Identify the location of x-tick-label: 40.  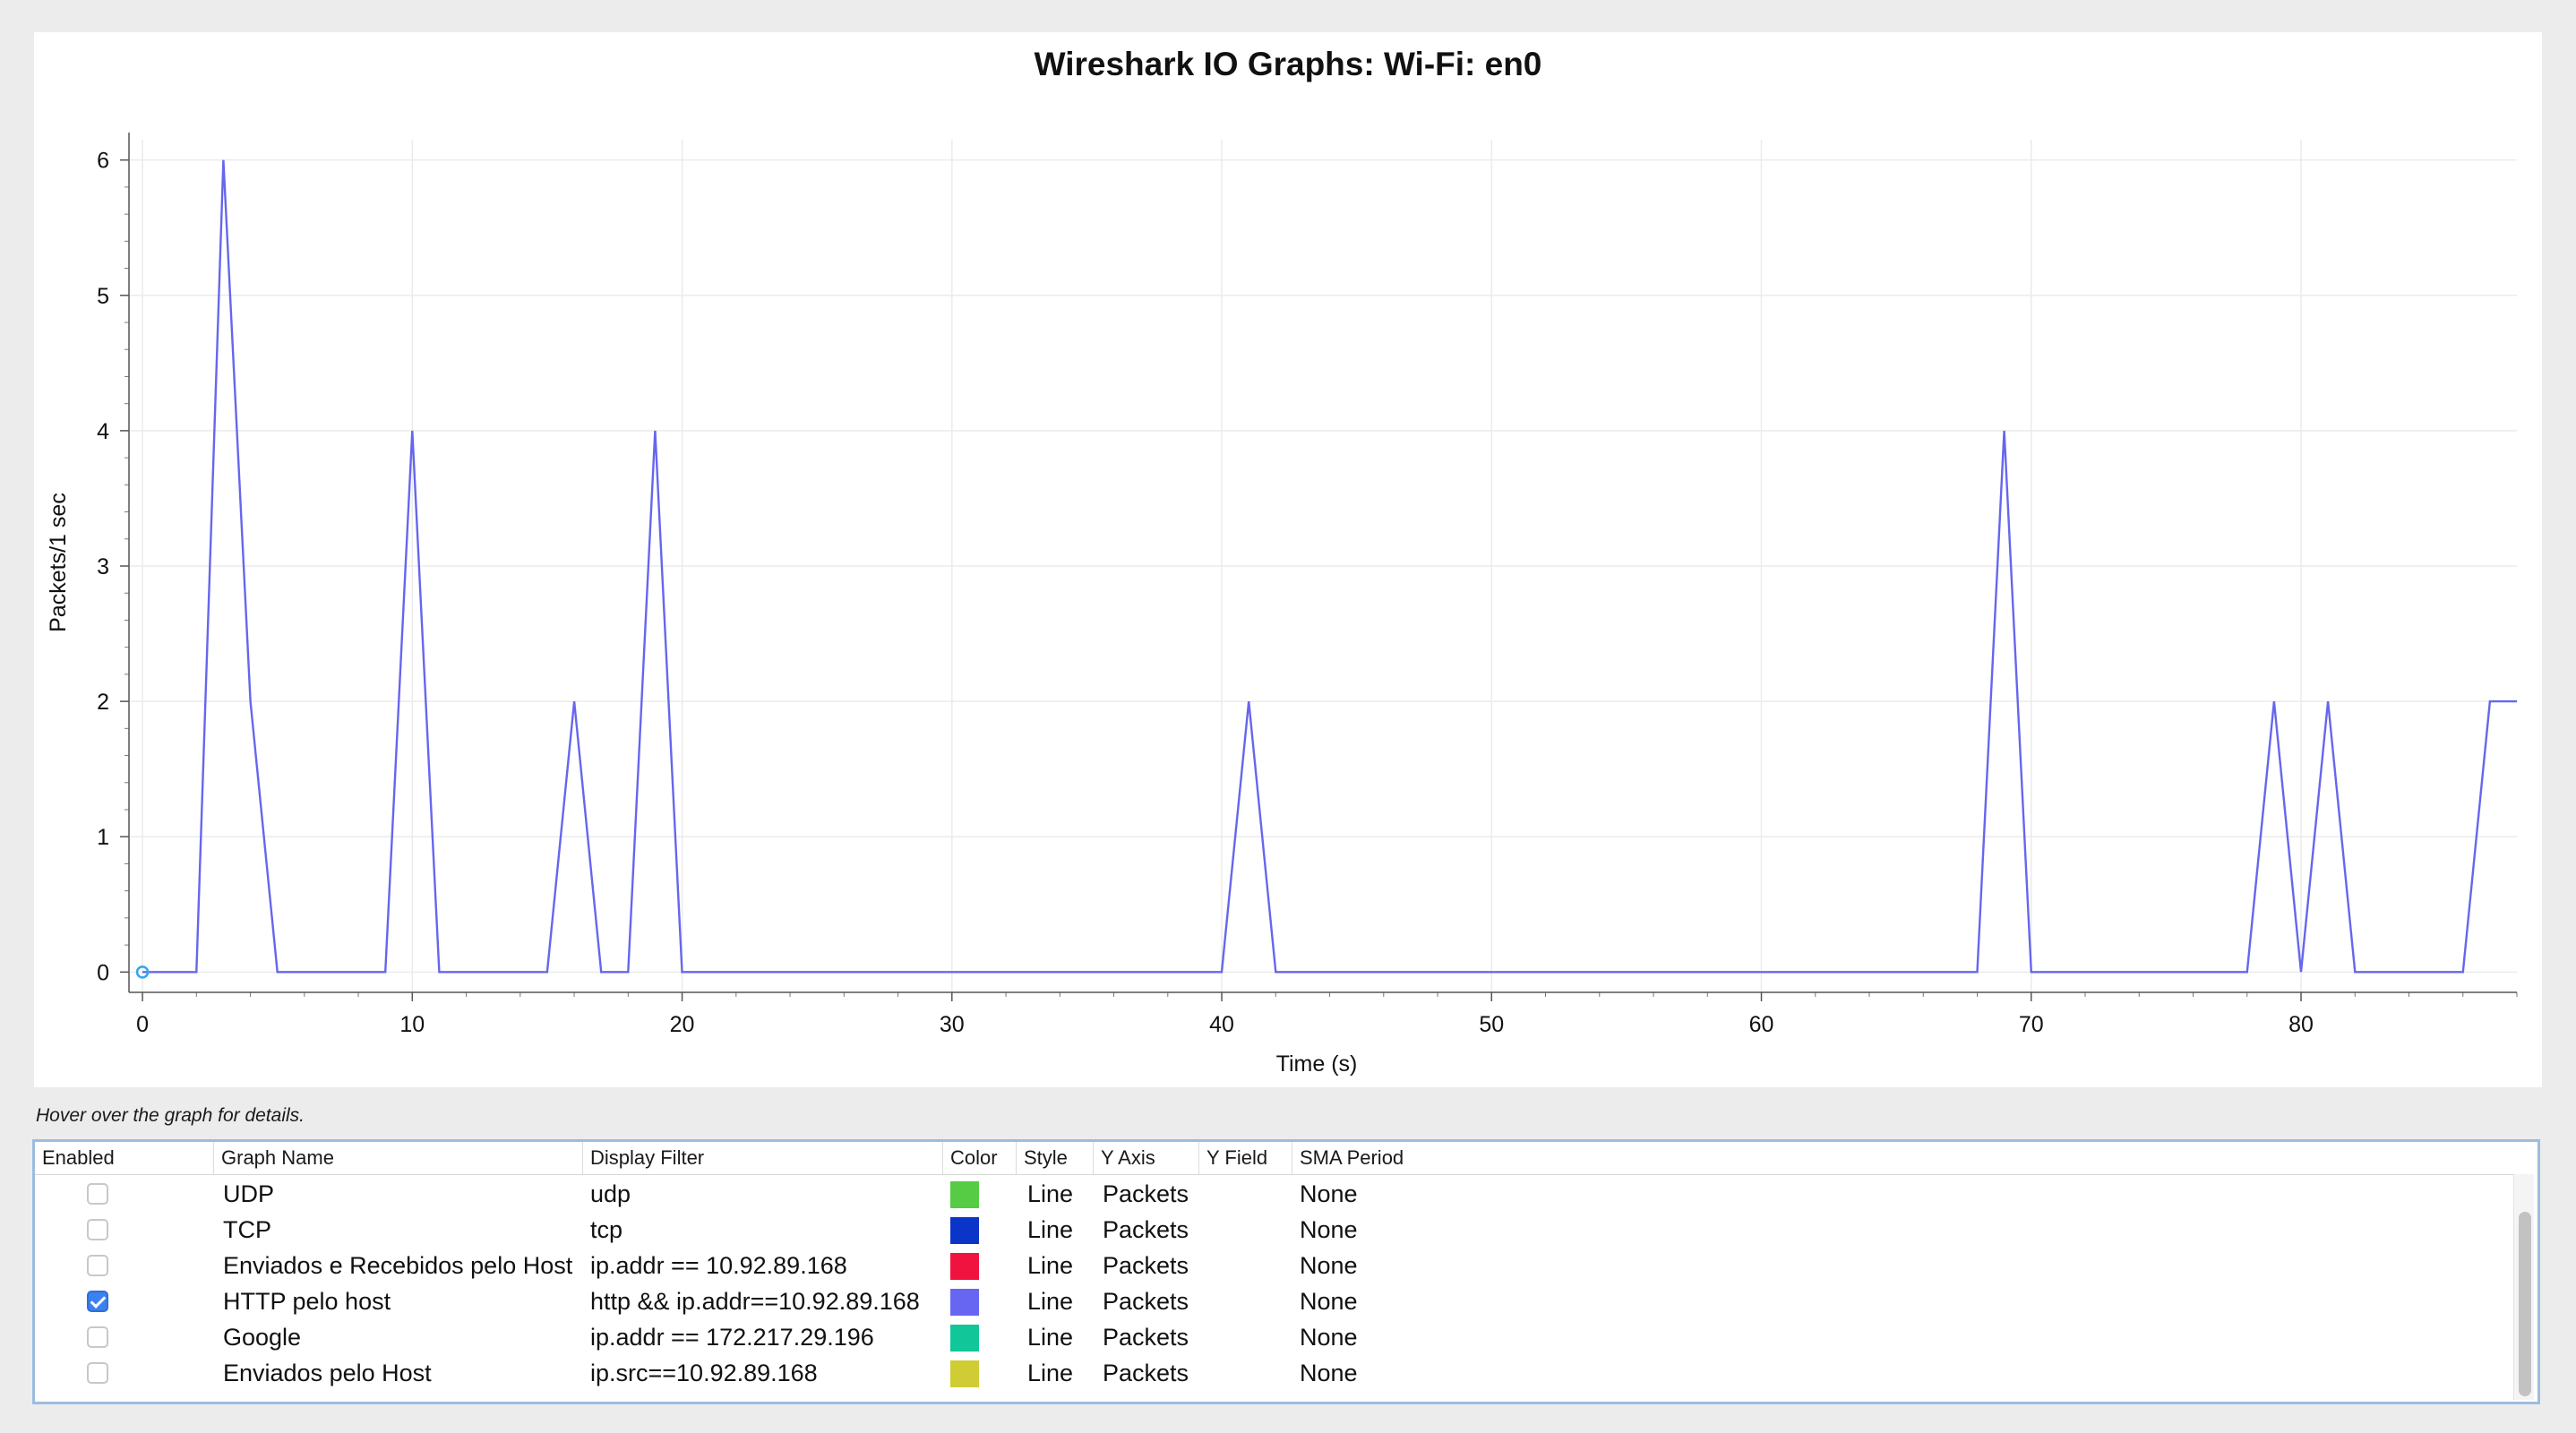
(1221, 1024).